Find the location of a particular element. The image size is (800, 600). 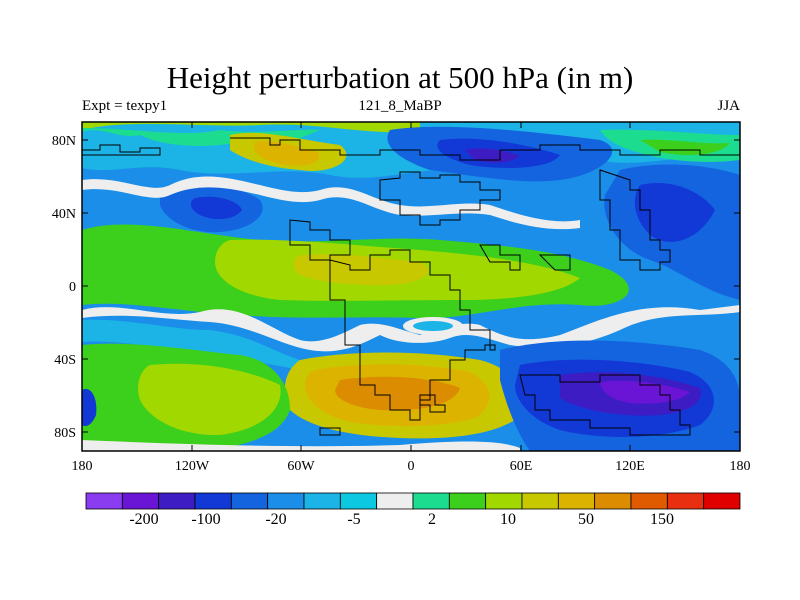

colorbar is located at coordinates (413, 501).